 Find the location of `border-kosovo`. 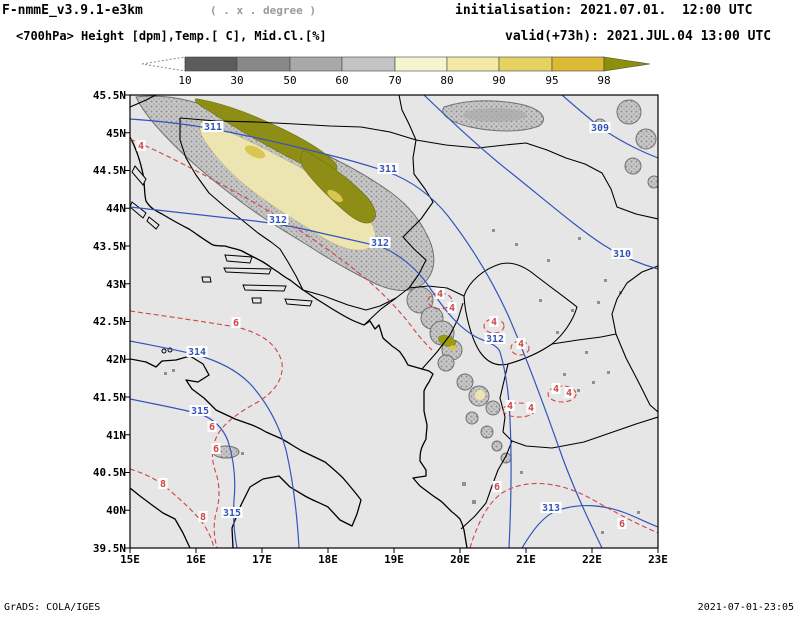

border-kosovo is located at coordinates (520, 314).